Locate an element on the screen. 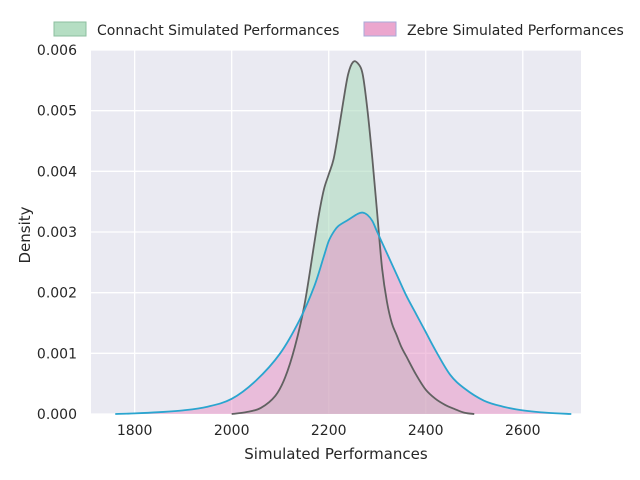 This screenshot has width=640, height=480. legend-label-connacht: Connacht Simulated Performances is located at coordinates (218, 31).